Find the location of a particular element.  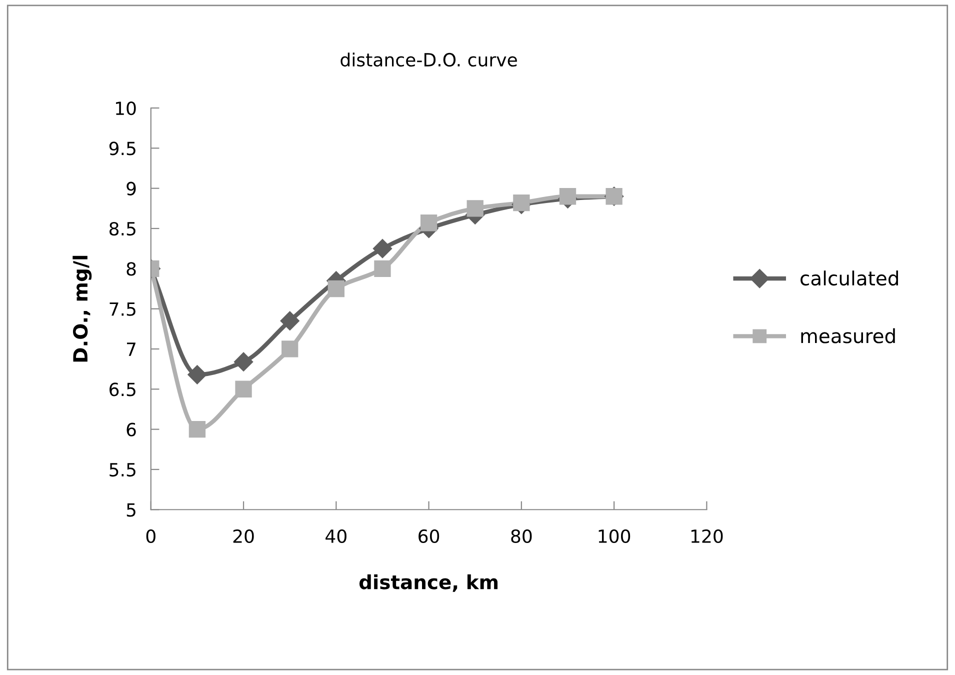

x-tick-label: 20 is located at coordinates (243, 536).